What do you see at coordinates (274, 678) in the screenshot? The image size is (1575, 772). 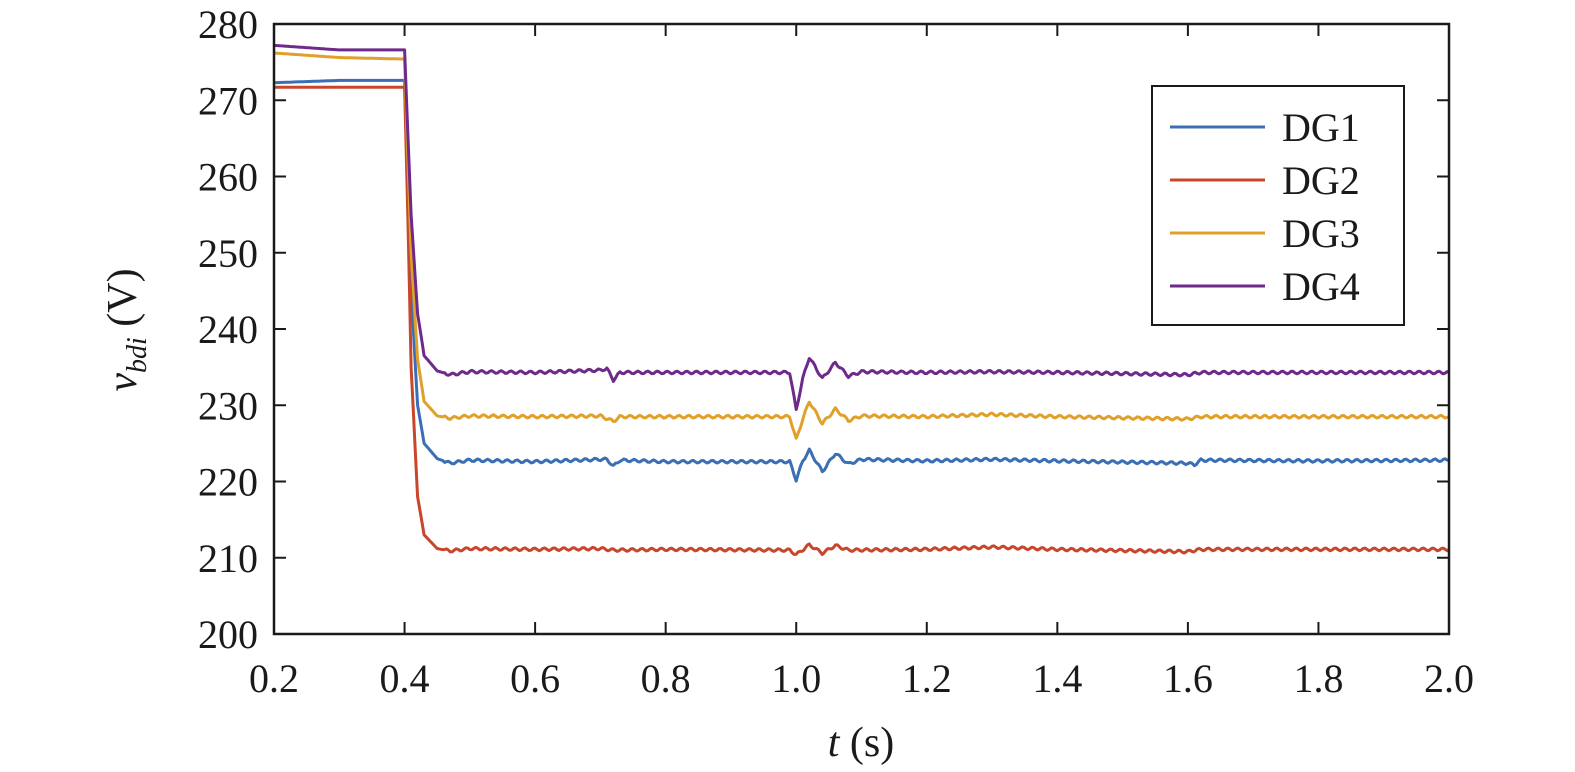 I see `x-tick-label: 0.2` at bounding box center [274, 678].